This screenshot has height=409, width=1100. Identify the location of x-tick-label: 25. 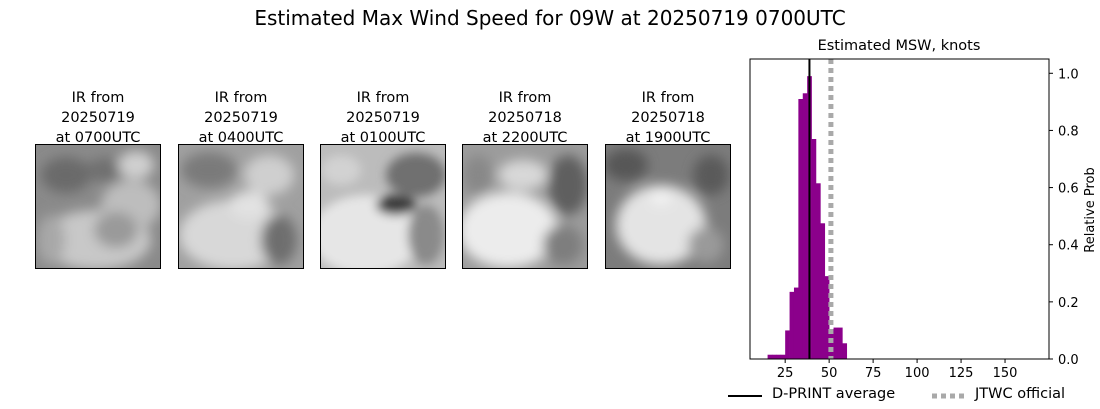
(785, 373).